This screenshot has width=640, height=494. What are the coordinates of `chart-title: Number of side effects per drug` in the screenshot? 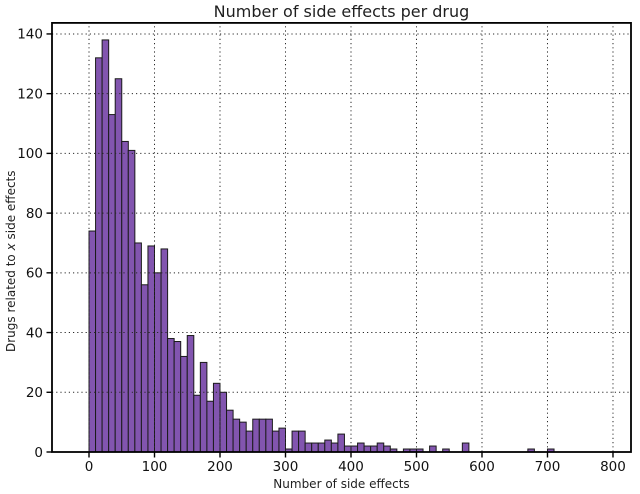 It's located at (341, 11).